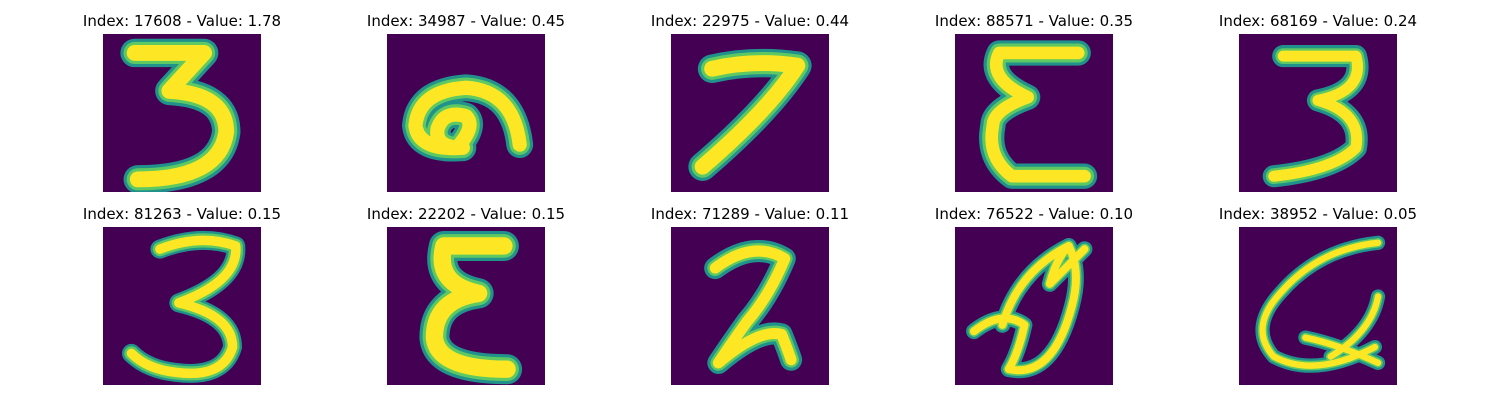 The height and width of the screenshot is (400, 1500). I want to click on panel-9: Index: 38952 - Value: 0.05, so click(1318, 298).